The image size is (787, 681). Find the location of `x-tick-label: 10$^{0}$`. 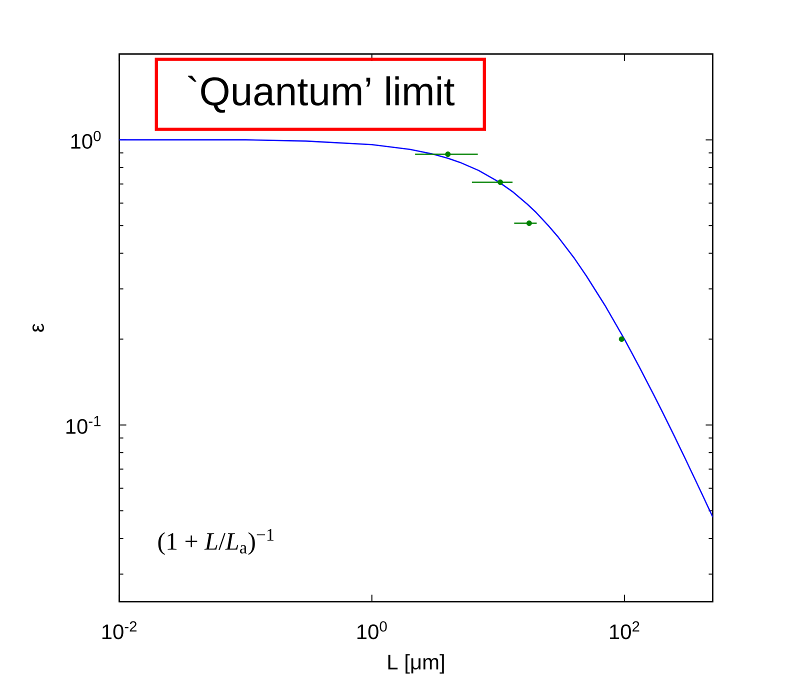

x-tick-label: 10$^{0}$ is located at coordinates (372, 630).